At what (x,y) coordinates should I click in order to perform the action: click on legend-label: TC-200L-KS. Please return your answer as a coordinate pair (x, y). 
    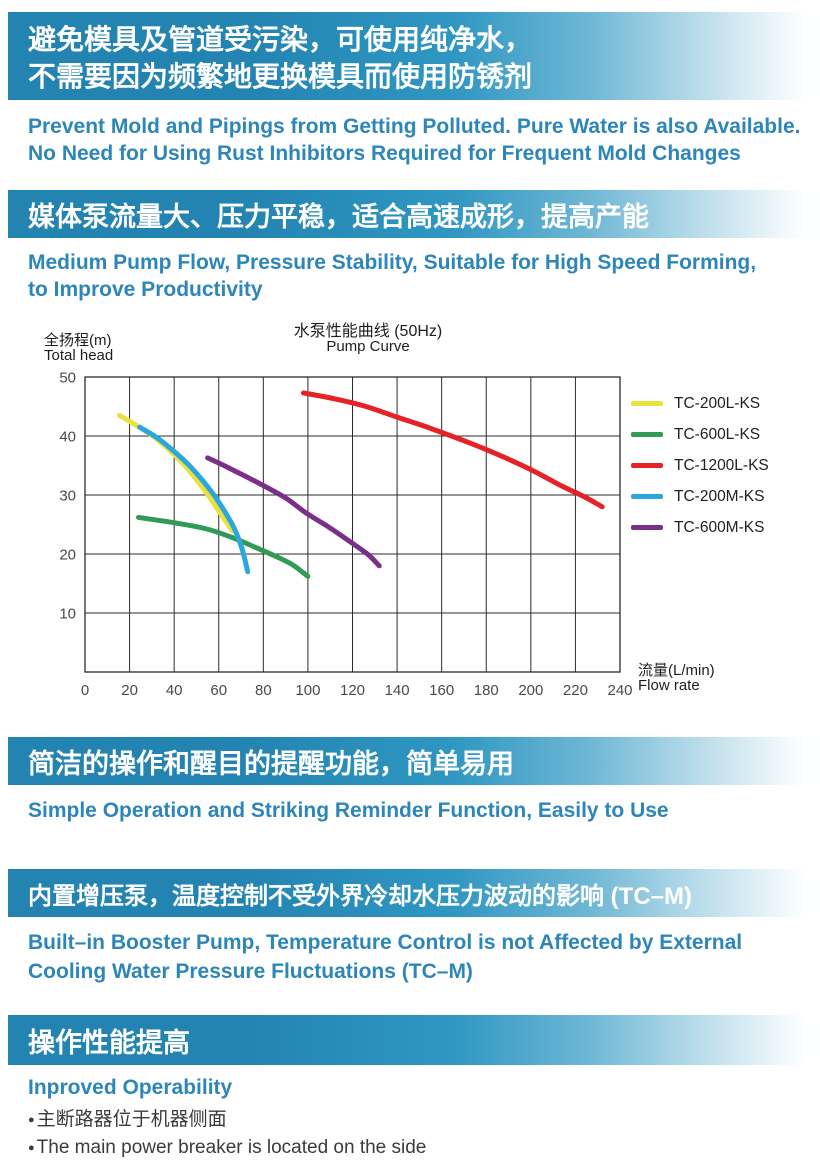
    Looking at the image, I should click on (717, 403).